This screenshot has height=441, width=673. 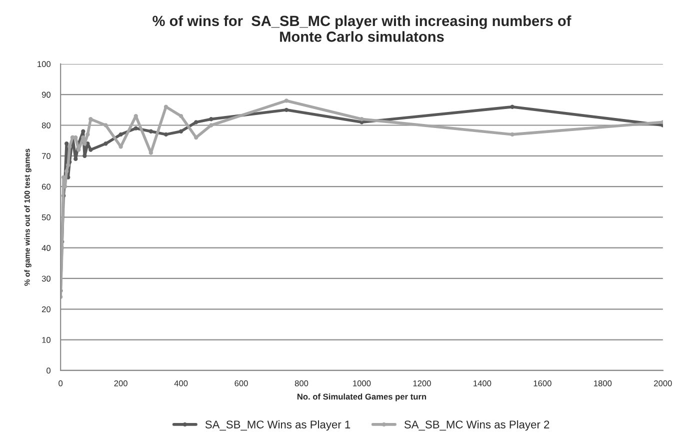 What do you see at coordinates (46, 95) in the screenshot?
I see `y-tick-label: 90` at bounding box center [46, 95].